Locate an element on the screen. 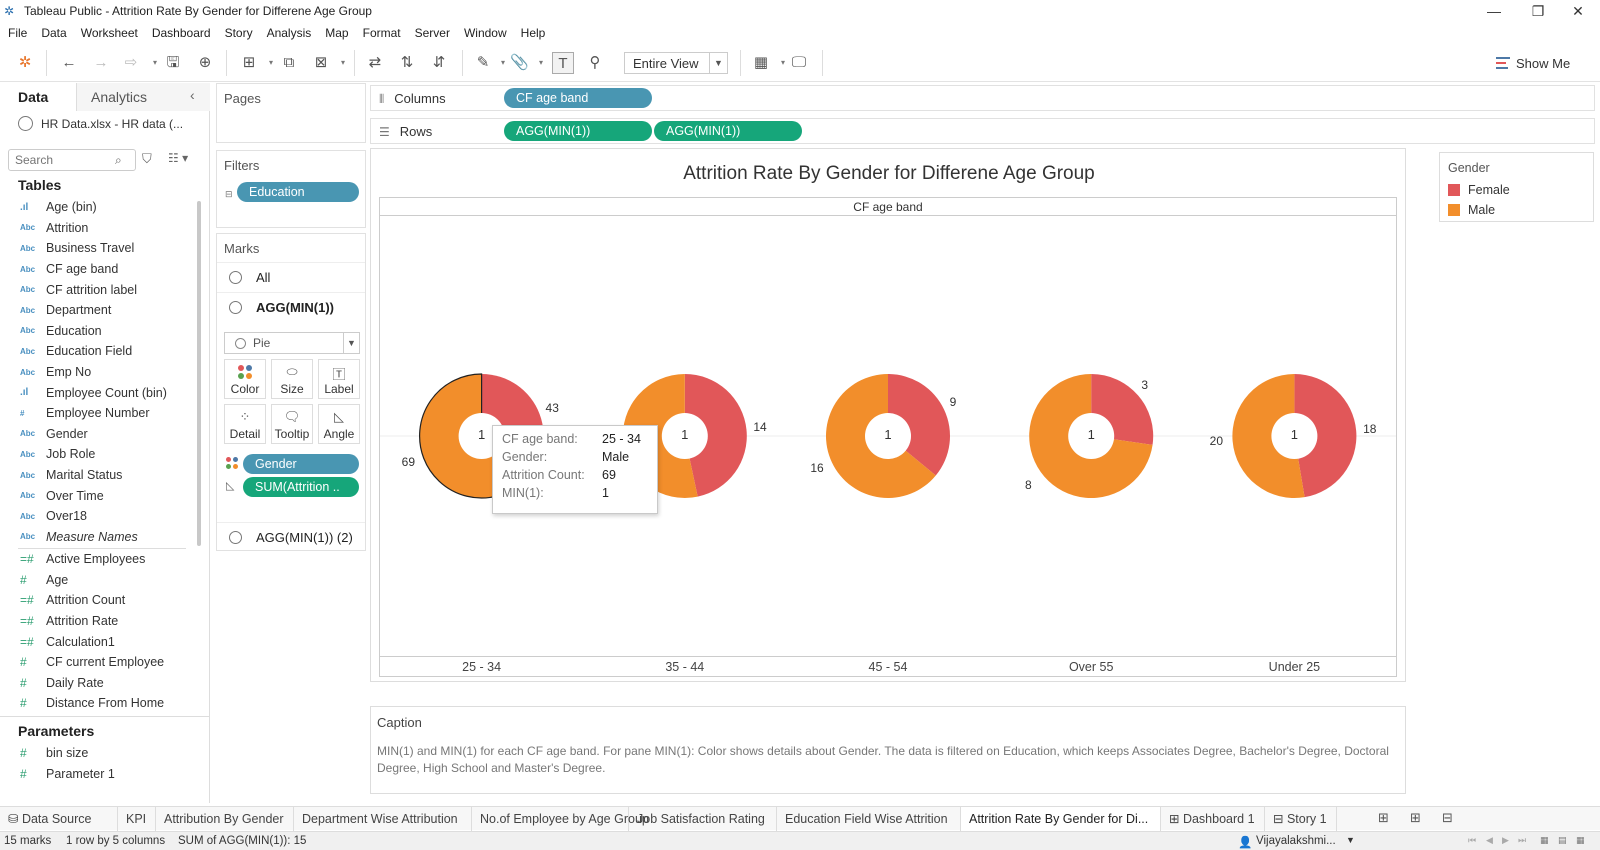 The width and height of the screenshot is (1600, 850). menu-help: Help is located at coordinates (533, 33).